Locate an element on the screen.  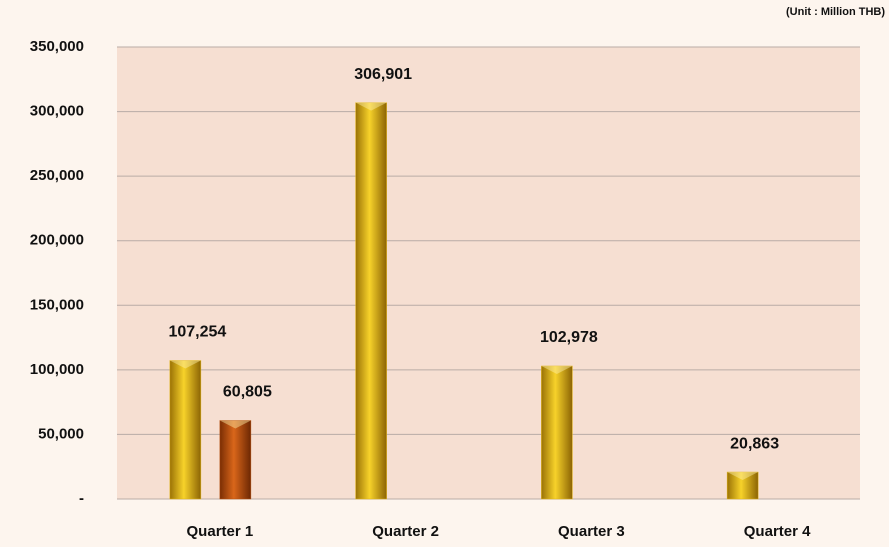
x-tick-label: Quarter 3 is located at coordinates (591, 531).